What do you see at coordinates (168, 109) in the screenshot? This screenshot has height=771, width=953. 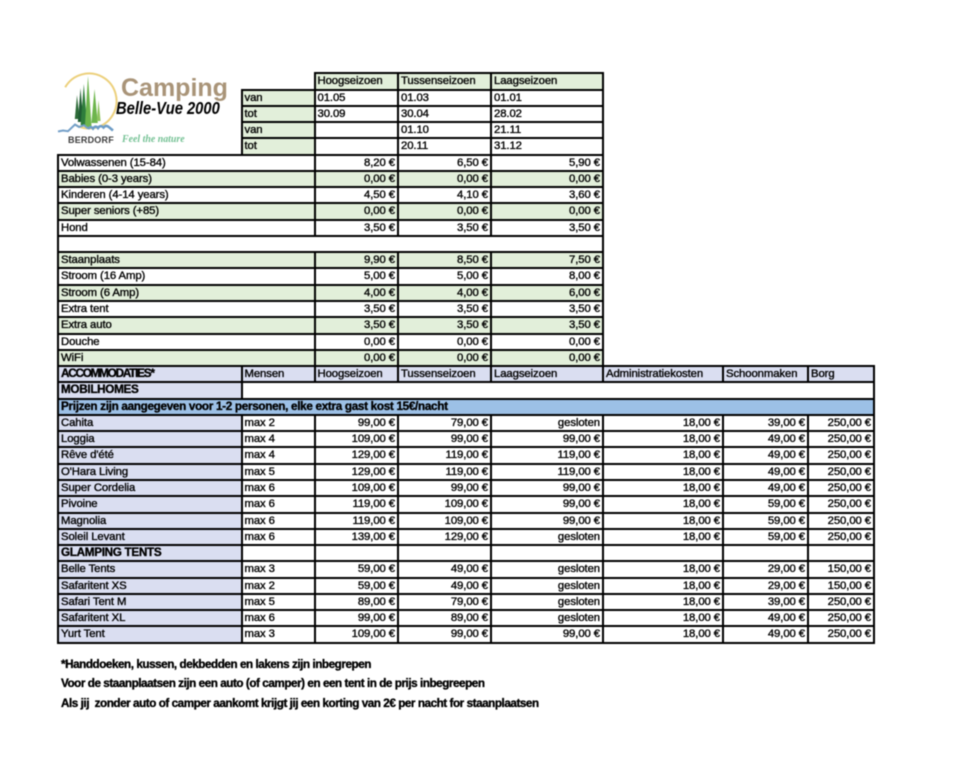 I see `svg-text: Belle-Vue 2000` at bounding box center [168, 109].